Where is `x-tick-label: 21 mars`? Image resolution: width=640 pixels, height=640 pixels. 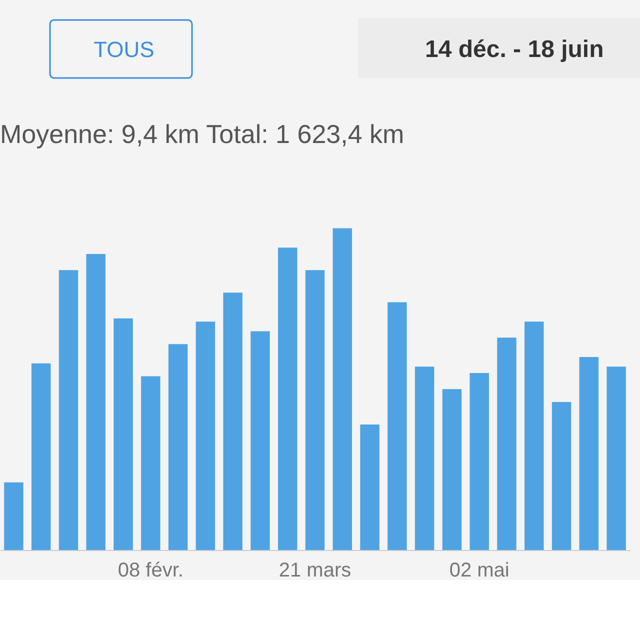
x-tick-label: 21 mars is located at coordinates (315, 571).